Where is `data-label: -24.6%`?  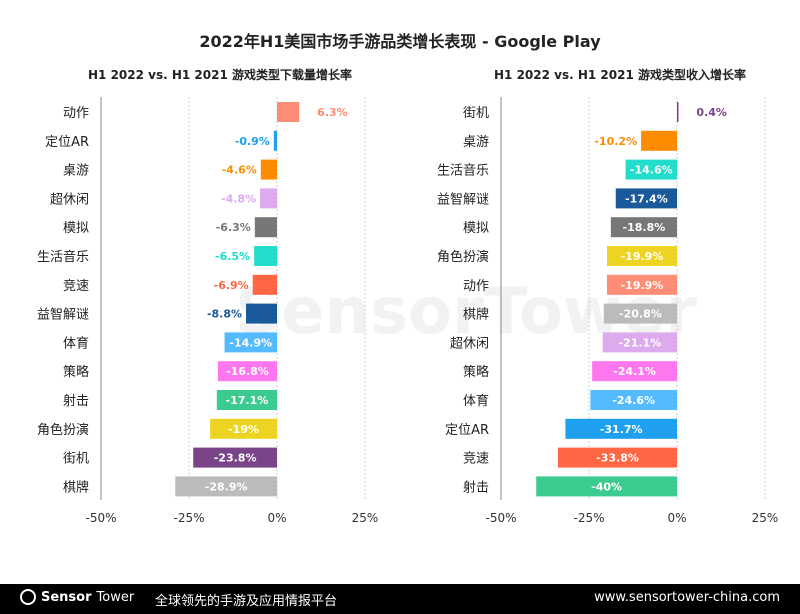
data-label: -24.6% is located at coordinates (633, 400).